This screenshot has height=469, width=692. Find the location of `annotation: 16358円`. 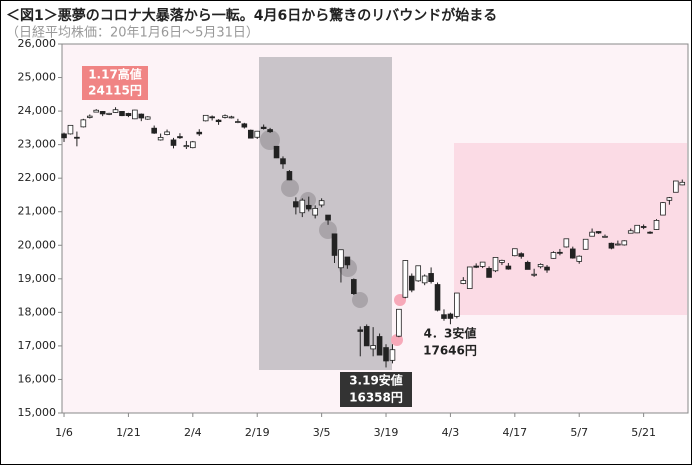

annotation: 16358円 is located at coordinates (376, 398).